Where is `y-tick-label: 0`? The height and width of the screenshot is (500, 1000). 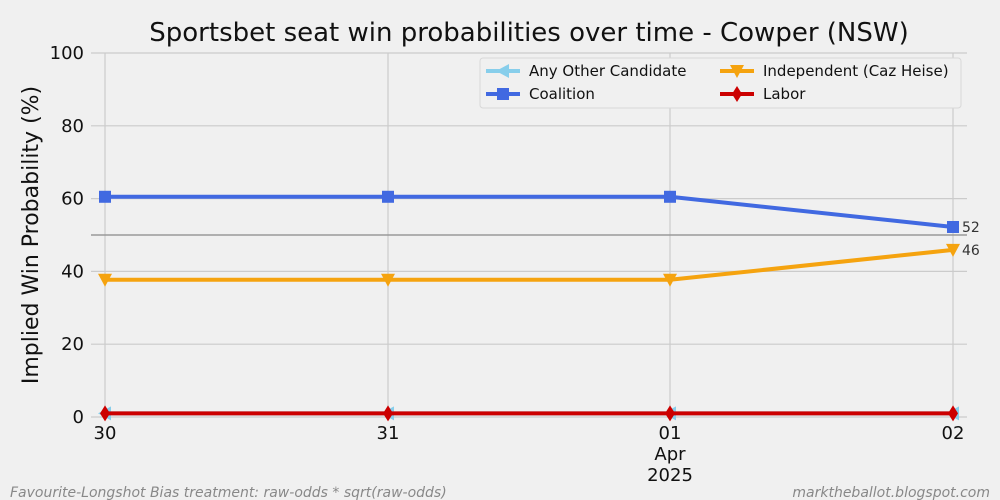
y-tick-label: 0 is located at coordinates (78, 417).